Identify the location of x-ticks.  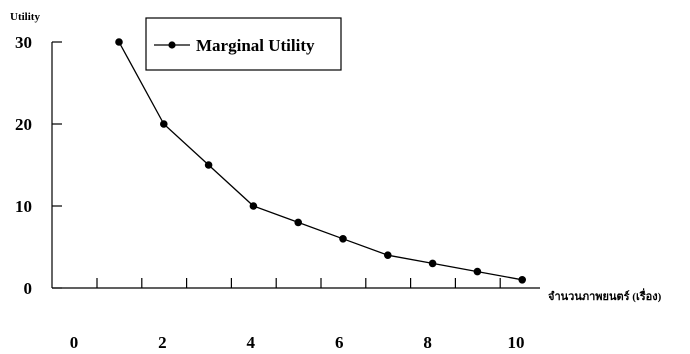
(298, 283).